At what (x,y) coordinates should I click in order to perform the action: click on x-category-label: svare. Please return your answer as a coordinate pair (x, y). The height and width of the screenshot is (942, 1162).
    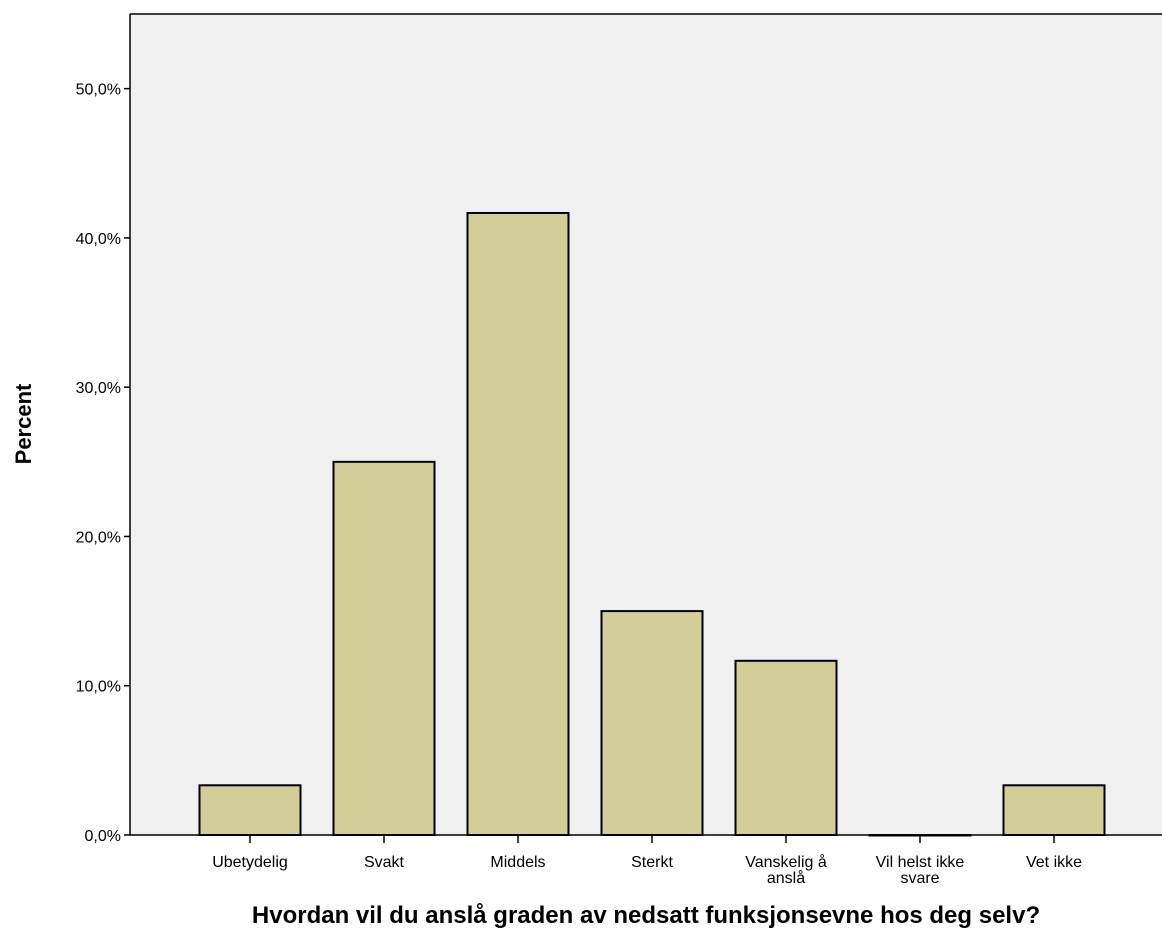
    Looking at the image, I should click on (919, 878).